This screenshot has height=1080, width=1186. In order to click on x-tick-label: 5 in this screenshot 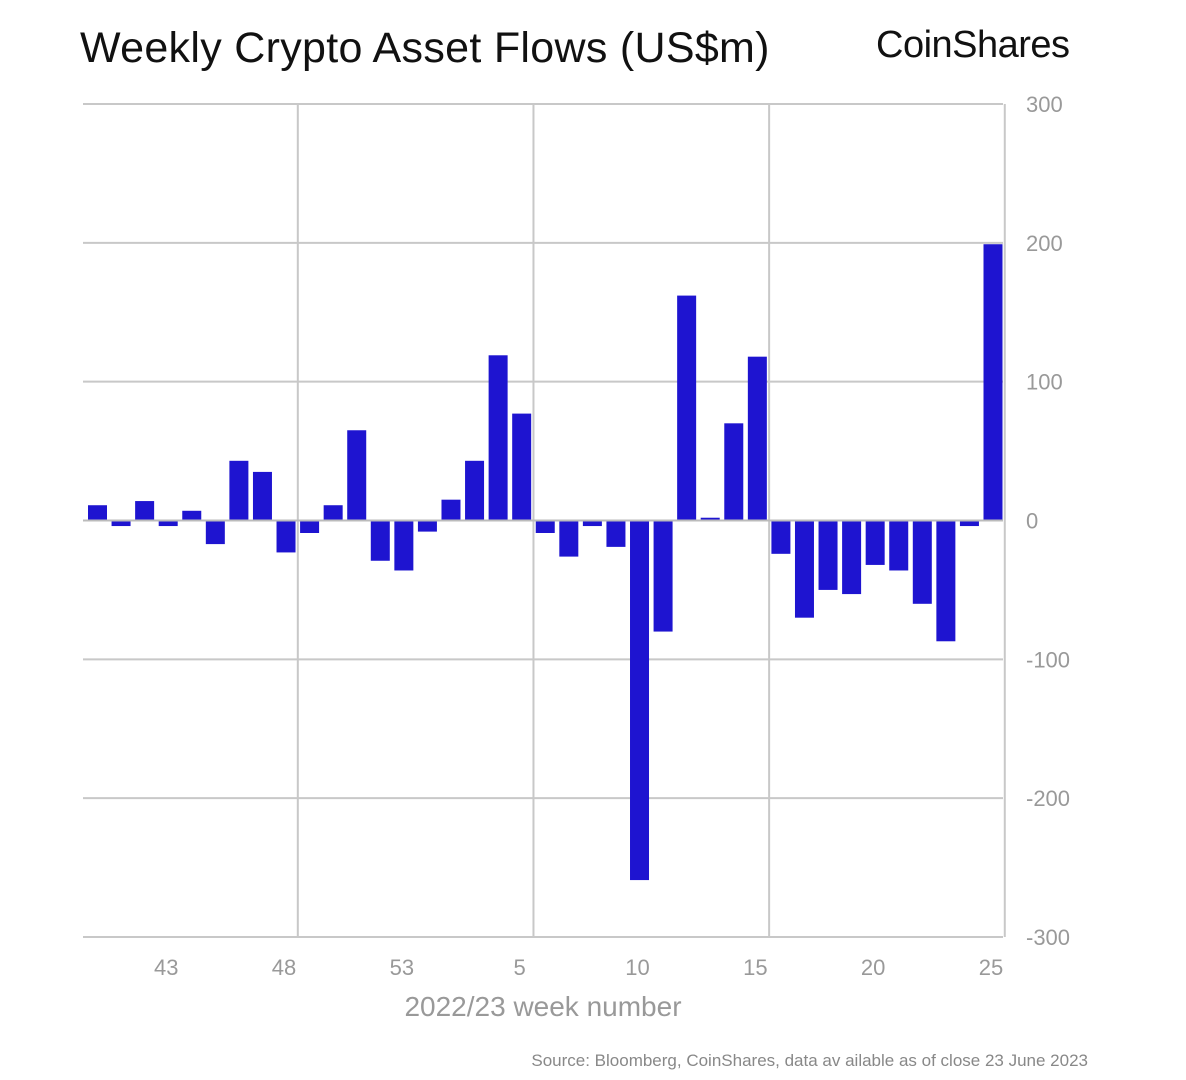, I will do `click(520, 967)`.